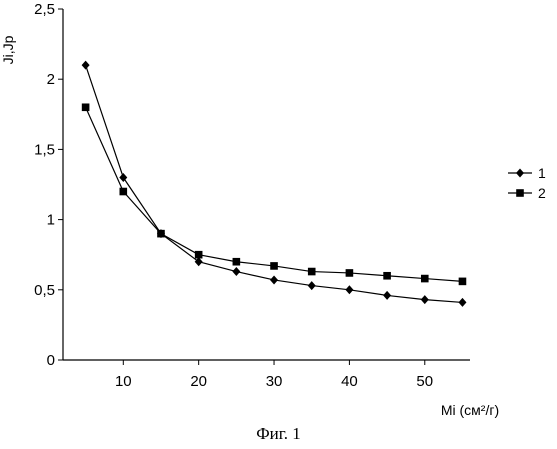 Image resolution: width=557 pixels, height=449 pixels. I want to click on x-tick-label: 20, so click(198, 381).